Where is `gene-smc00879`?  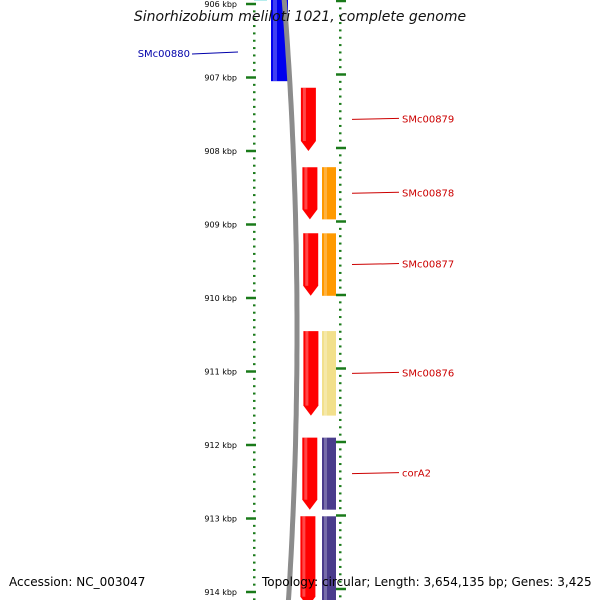
gene-smc00879 is located at coordinates (308, 119).